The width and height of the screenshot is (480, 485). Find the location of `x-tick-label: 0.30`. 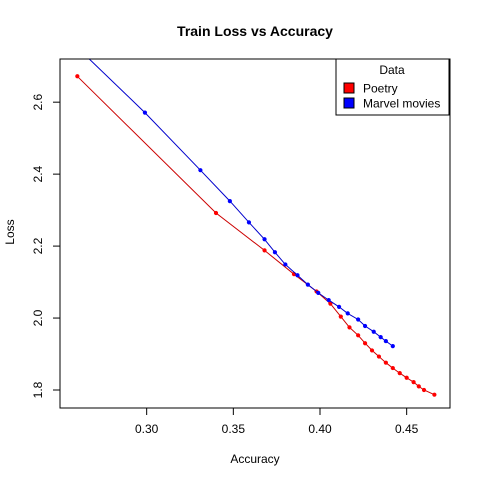

x-tick-label: 0.30 is located at coordinates (147, 429).